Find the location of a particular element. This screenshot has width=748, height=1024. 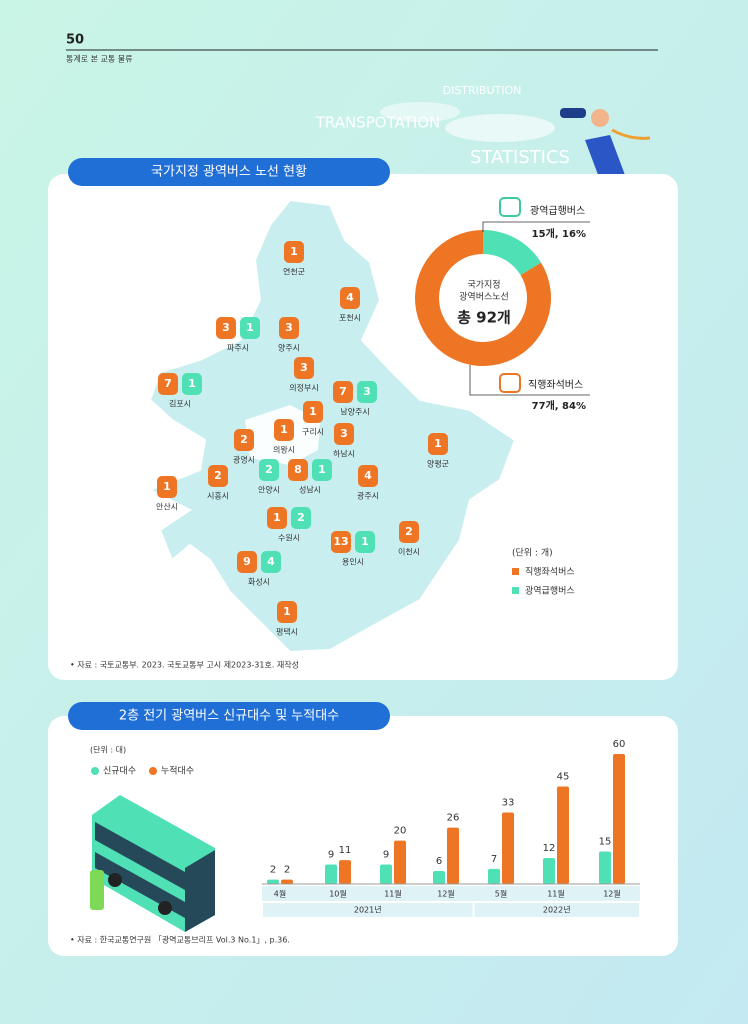

bus-illustration is located at coordinates (152, 863).